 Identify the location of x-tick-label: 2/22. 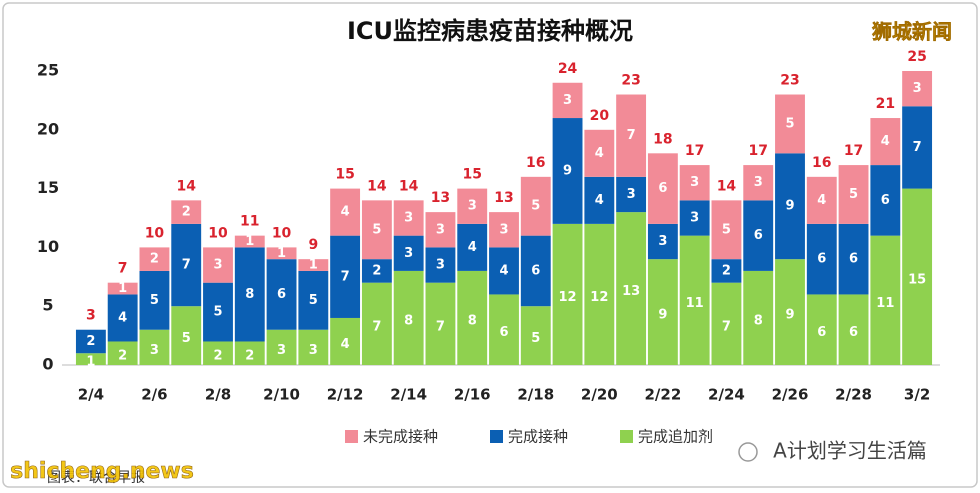
(662, 395).